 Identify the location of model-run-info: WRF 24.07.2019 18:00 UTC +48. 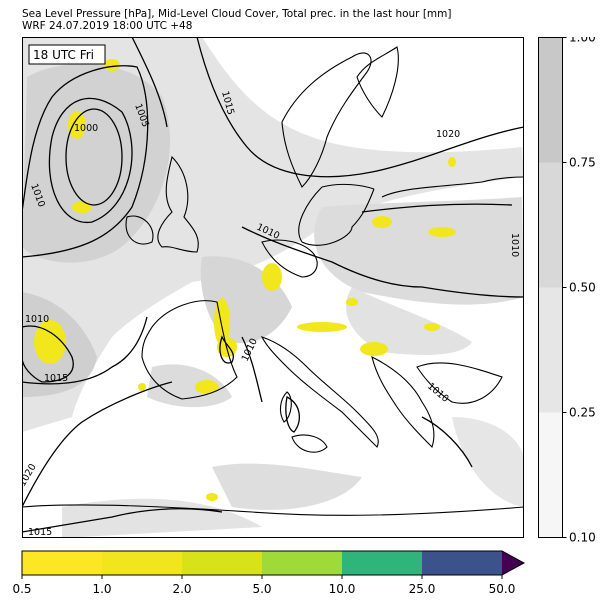
(107, 26).